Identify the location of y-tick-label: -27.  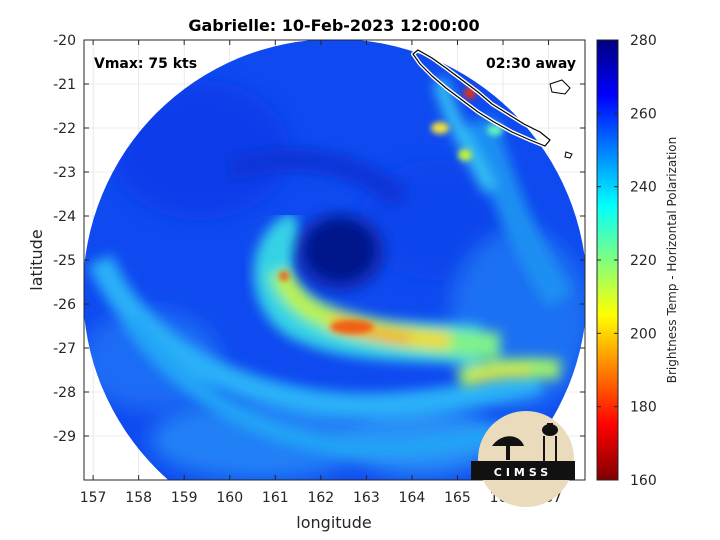
(64, 349).